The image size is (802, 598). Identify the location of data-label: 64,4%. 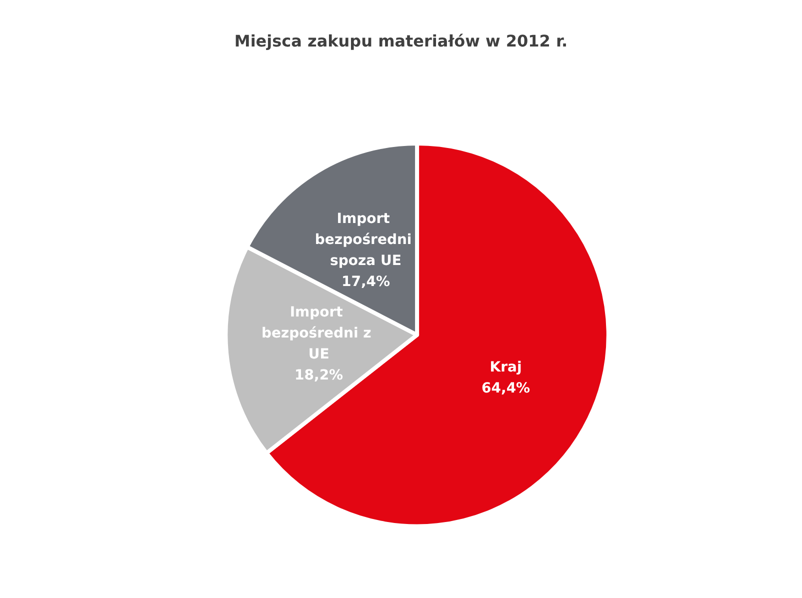
(506, 388).